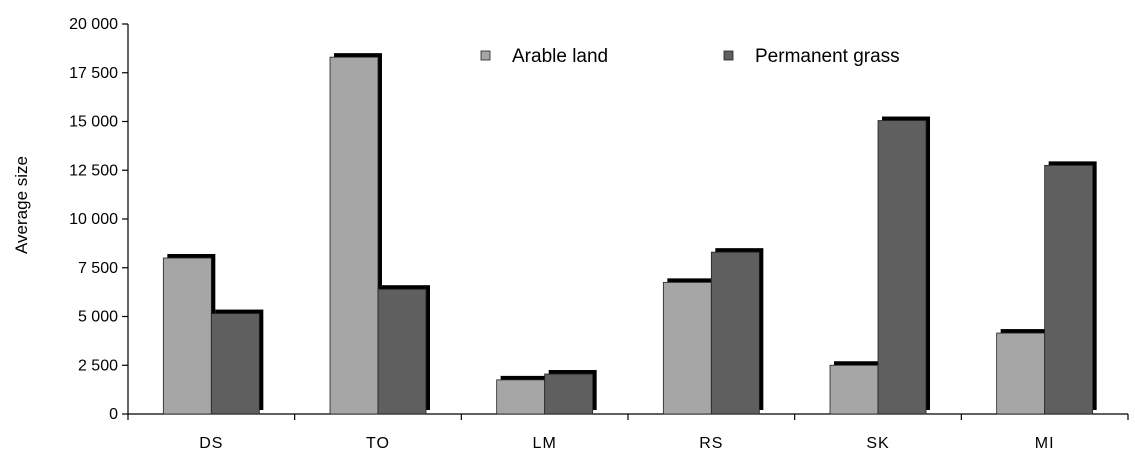 The height and width of the screenshot is (451, 1135). I want to click on y-tick-label: 17 500, so click(93, 73).